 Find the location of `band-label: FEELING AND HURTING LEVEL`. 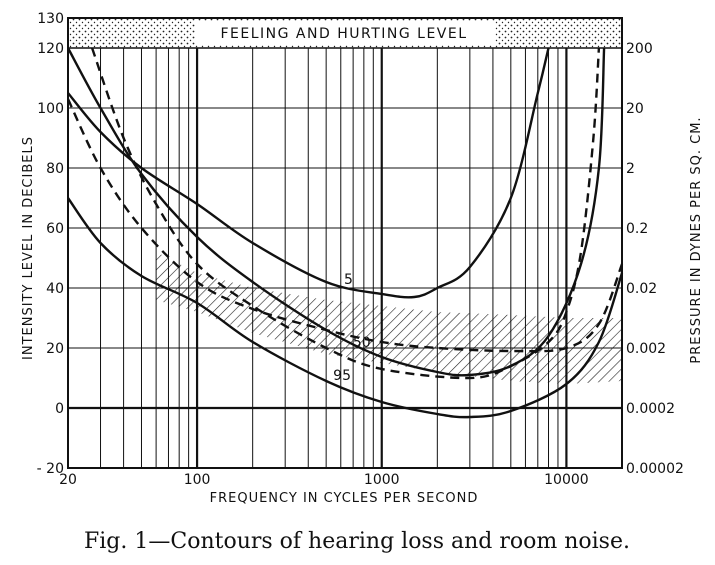

band-label: FEELING AND HURTING LEVEL is located at coordinates (343, 34).